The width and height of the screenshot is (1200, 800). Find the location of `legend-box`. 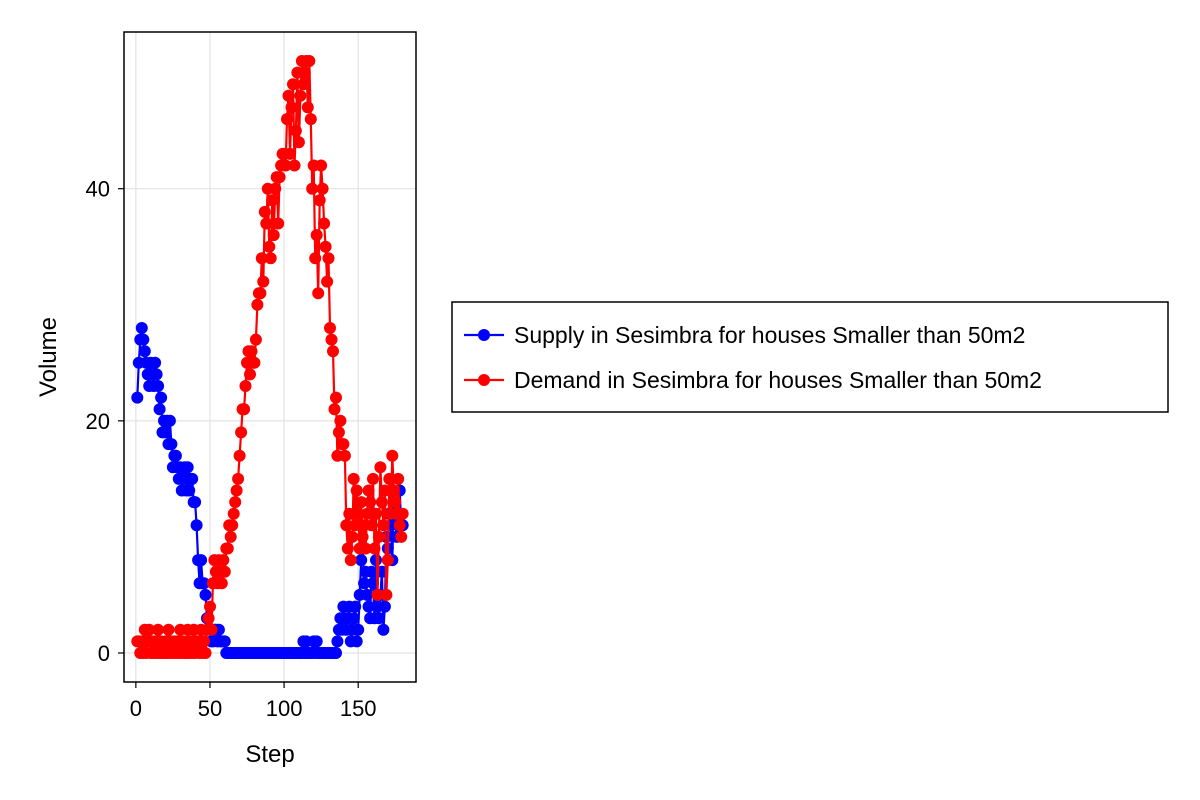

legend-box is located at coordinates (810, 357).